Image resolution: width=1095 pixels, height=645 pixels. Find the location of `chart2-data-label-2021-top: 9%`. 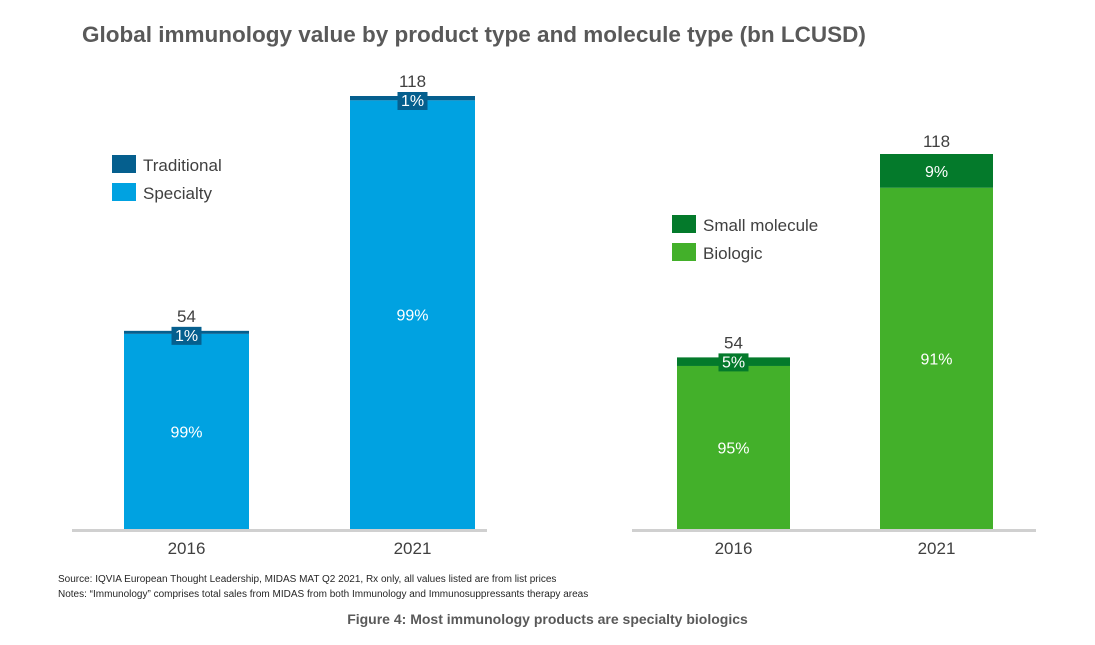

chart2-data-label-2021-top: 9% is located at coordinates (936, 172).